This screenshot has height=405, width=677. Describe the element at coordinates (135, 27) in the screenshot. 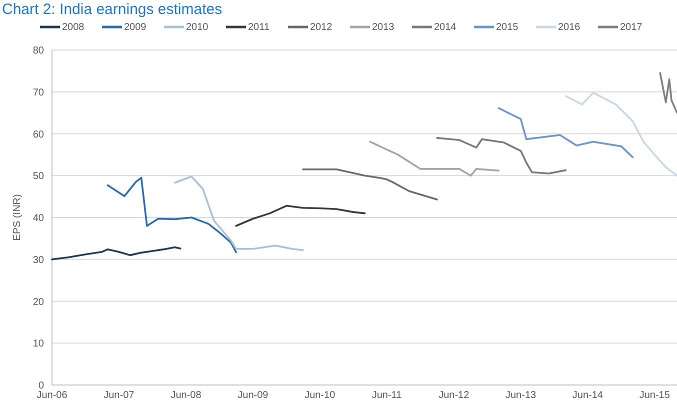

I see `legend-label: 2009` at that location.